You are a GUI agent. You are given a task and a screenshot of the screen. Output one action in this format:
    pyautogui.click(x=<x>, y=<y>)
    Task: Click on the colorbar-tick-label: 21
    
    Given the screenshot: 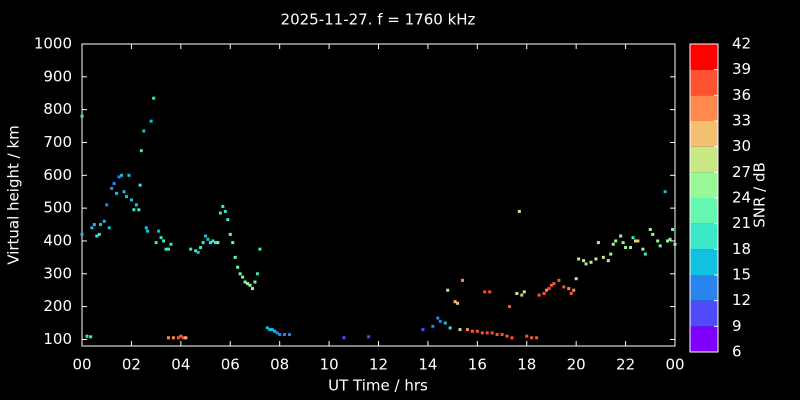 What is the action you would take?
    pyautogui.click(x=741, y=223)
    